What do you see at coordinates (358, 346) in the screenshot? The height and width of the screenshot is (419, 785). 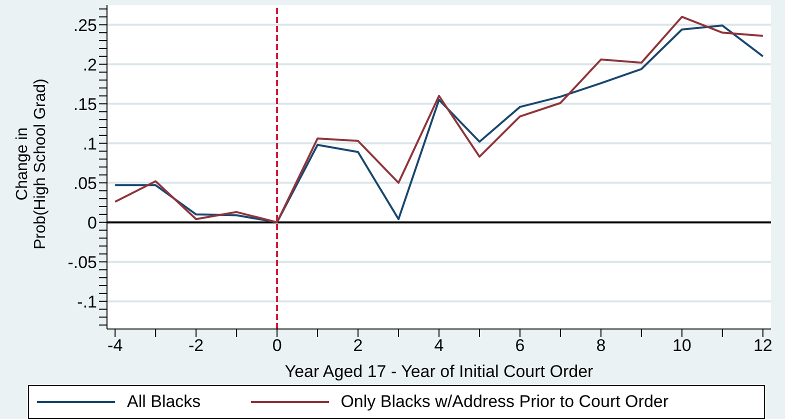 I see `x-tick-label: 2` at bounding box center [358, 346].